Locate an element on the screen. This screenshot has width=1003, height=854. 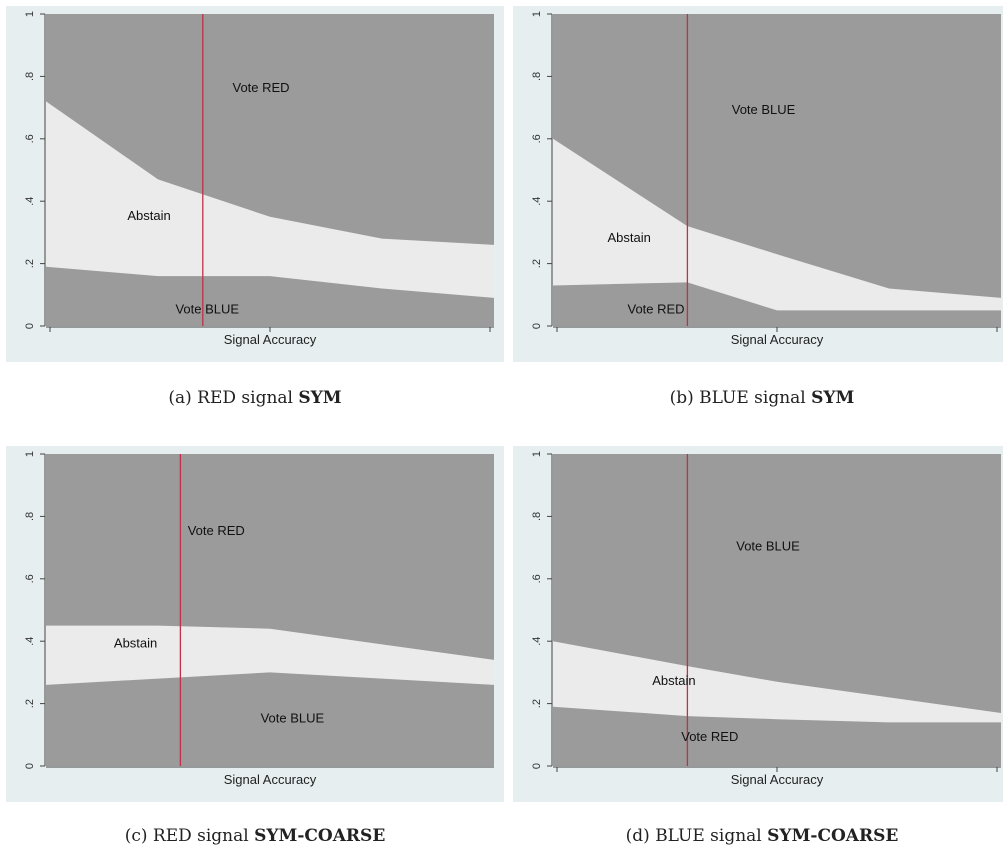
region-label-vote-red-c: Vote RED is located at coordinates (216, 530).